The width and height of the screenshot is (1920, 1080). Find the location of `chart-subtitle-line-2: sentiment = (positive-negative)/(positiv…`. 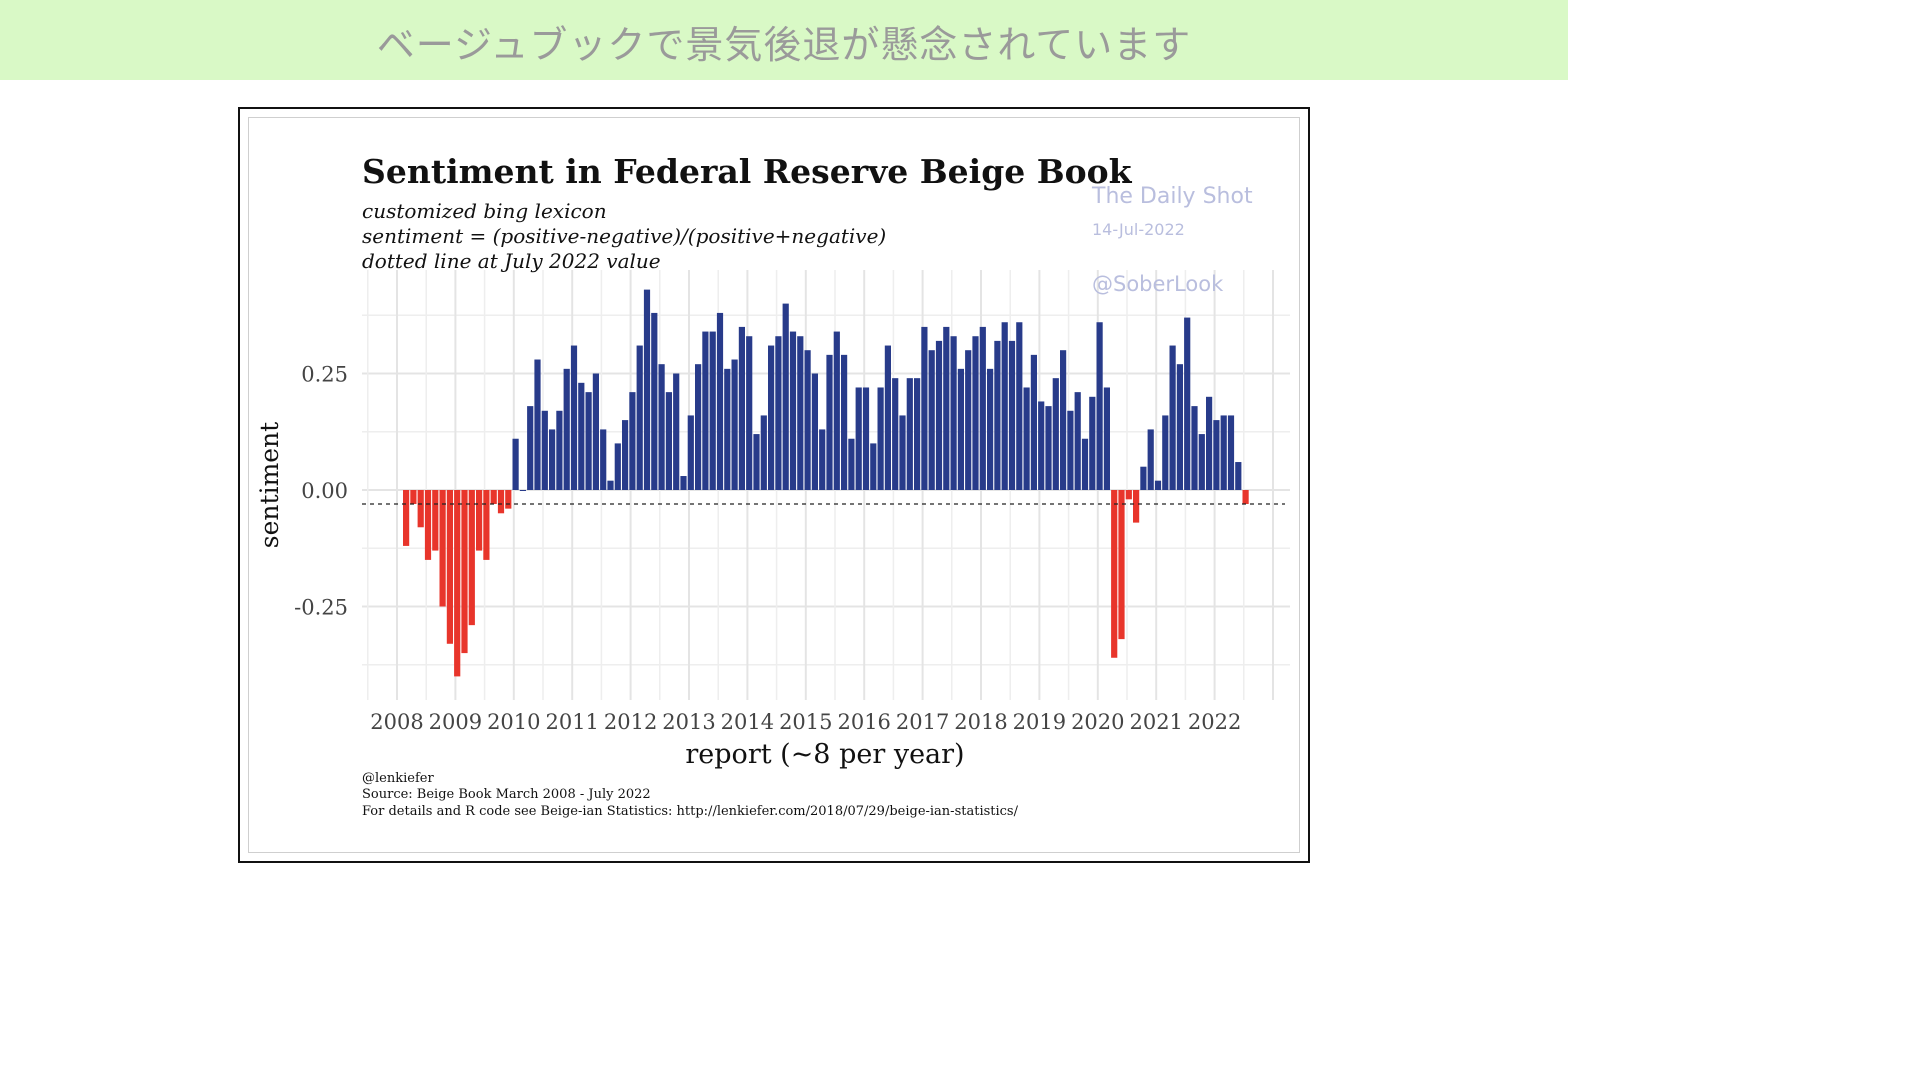

chart-subtitle-line-2: sentiment = (positive-negative)/(positiv… is located at coordinates (624, 236).